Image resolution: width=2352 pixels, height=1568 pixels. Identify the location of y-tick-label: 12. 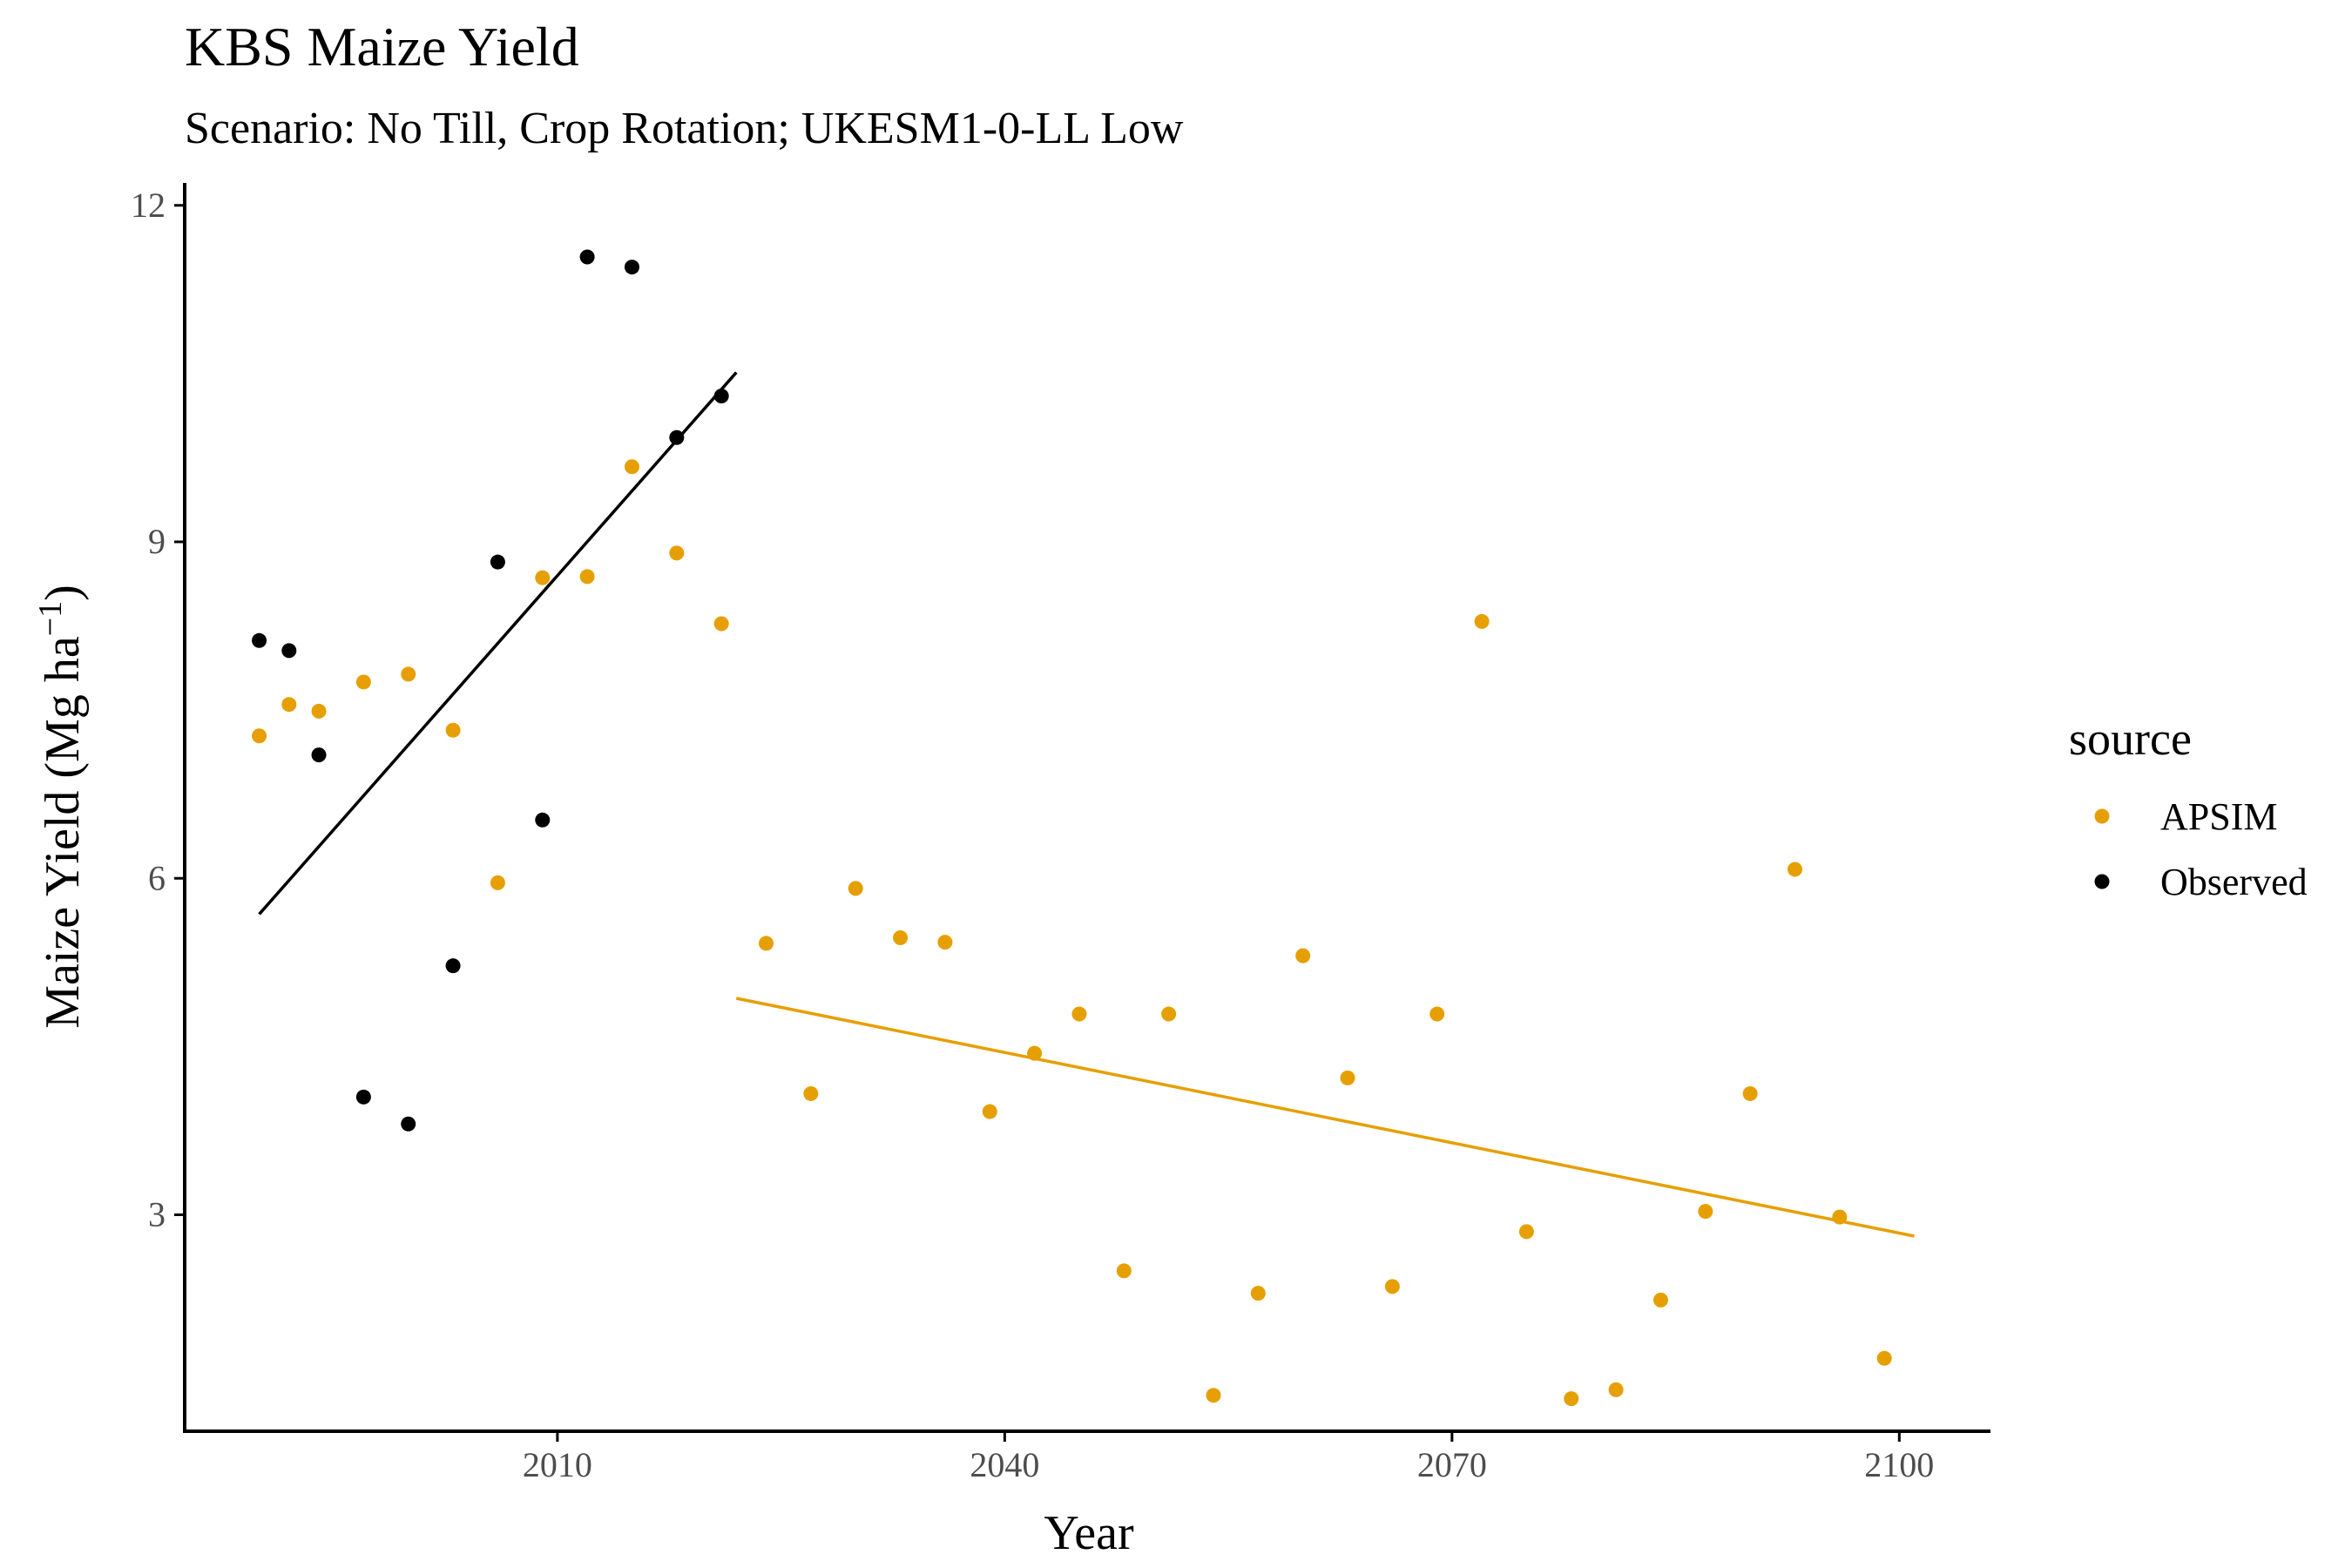
(148, 205).